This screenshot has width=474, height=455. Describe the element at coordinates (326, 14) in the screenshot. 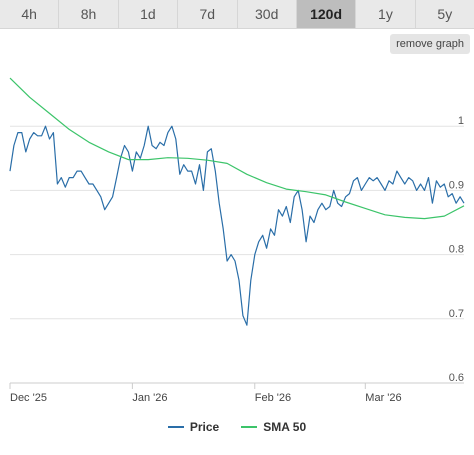

I see `tab-120d: 120d` at that location.